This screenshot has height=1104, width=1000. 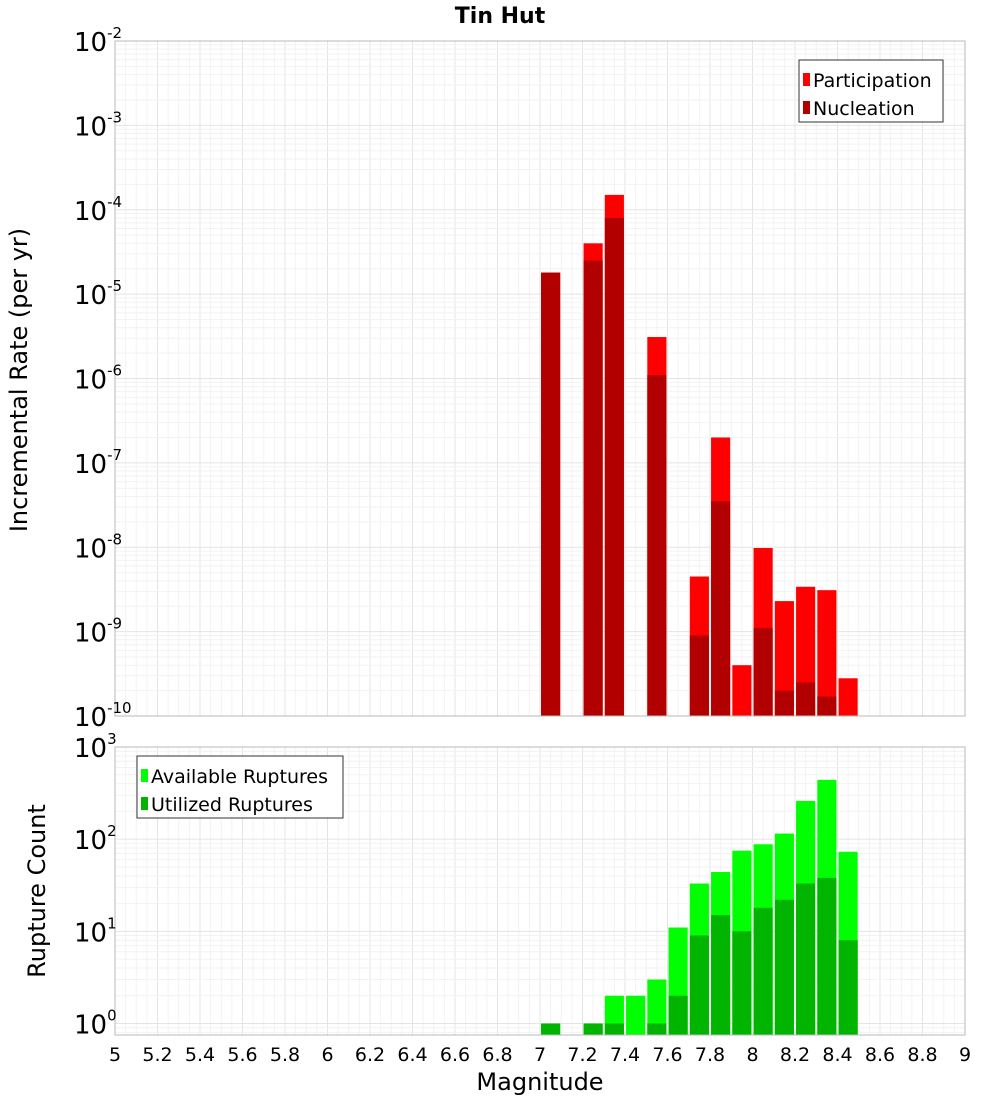 I want to click on x-tick-label: 5.6, so click(x=242, y=1055).